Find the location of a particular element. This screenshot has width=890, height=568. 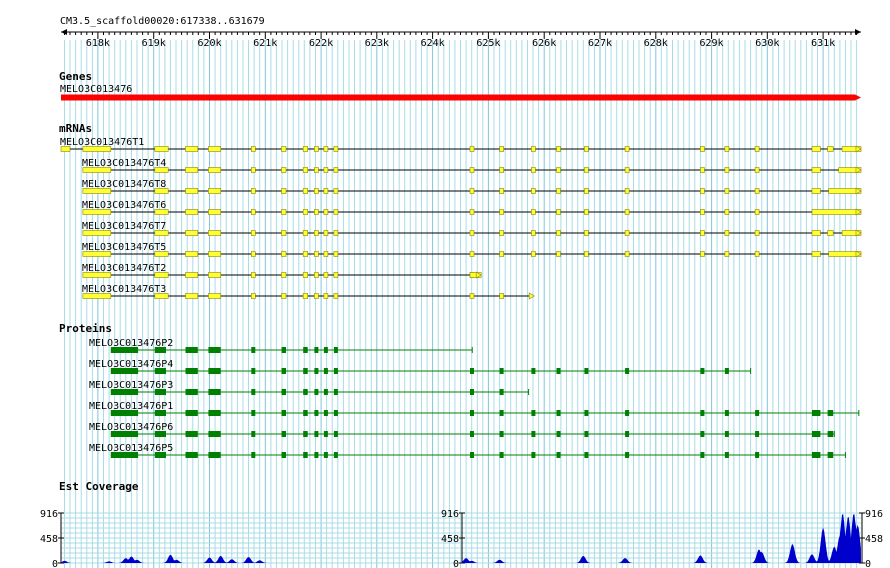

mrna-label: MELO3C013476T1 is located at coordinates (102, 142).